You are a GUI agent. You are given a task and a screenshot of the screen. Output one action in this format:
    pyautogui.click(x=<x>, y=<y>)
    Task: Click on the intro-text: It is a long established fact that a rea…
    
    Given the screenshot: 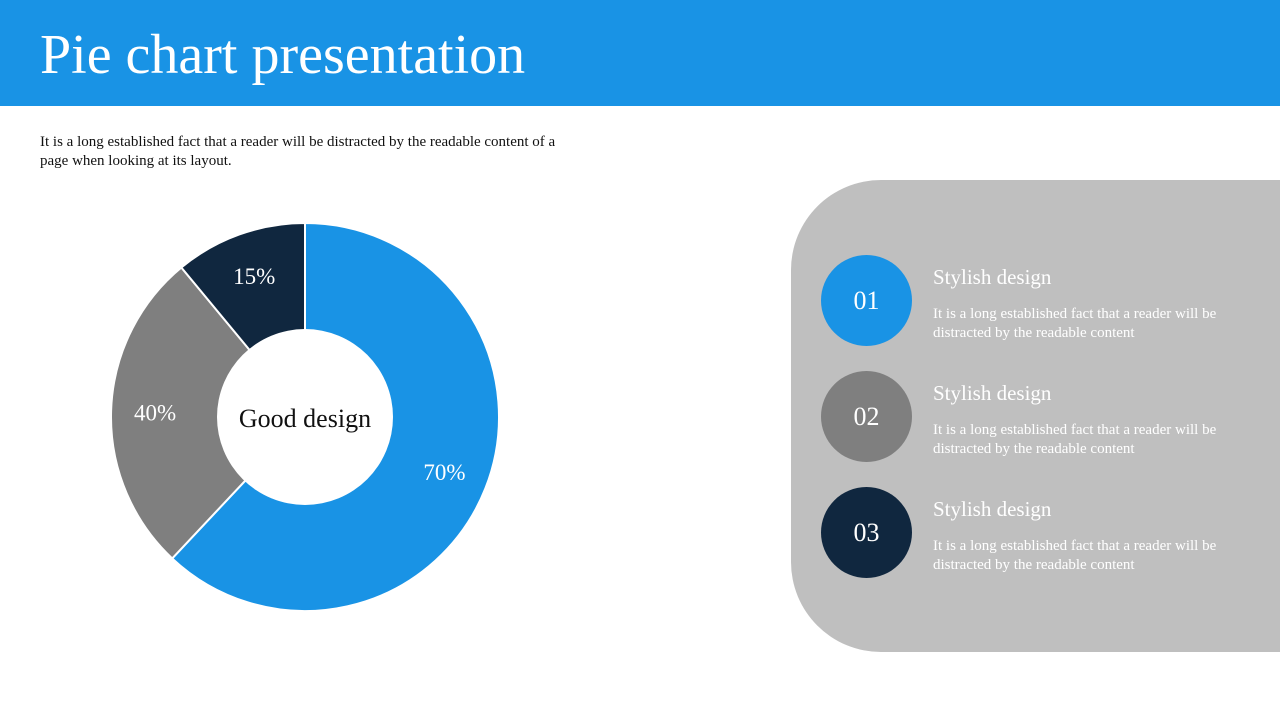 What is the action you would take?
    pyautogui.click(x=298, y=151)
    